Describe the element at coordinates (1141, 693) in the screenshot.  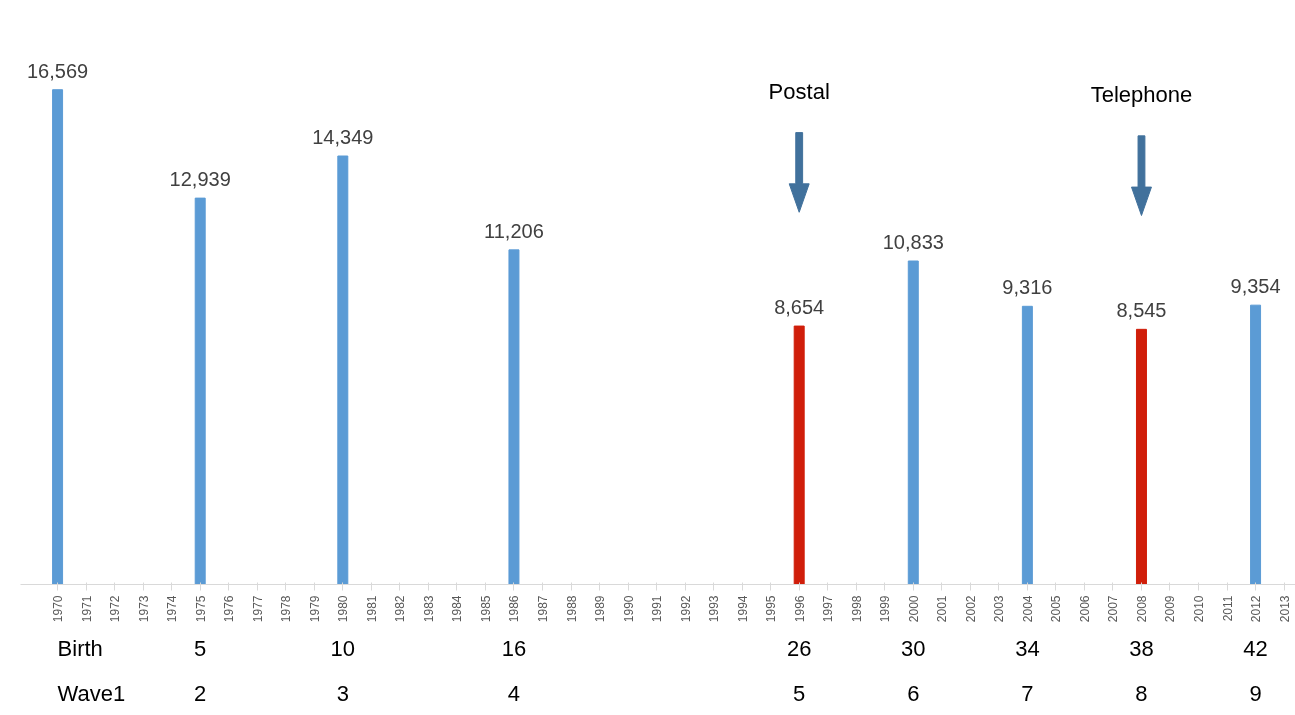
I see `text: 8` at that location.